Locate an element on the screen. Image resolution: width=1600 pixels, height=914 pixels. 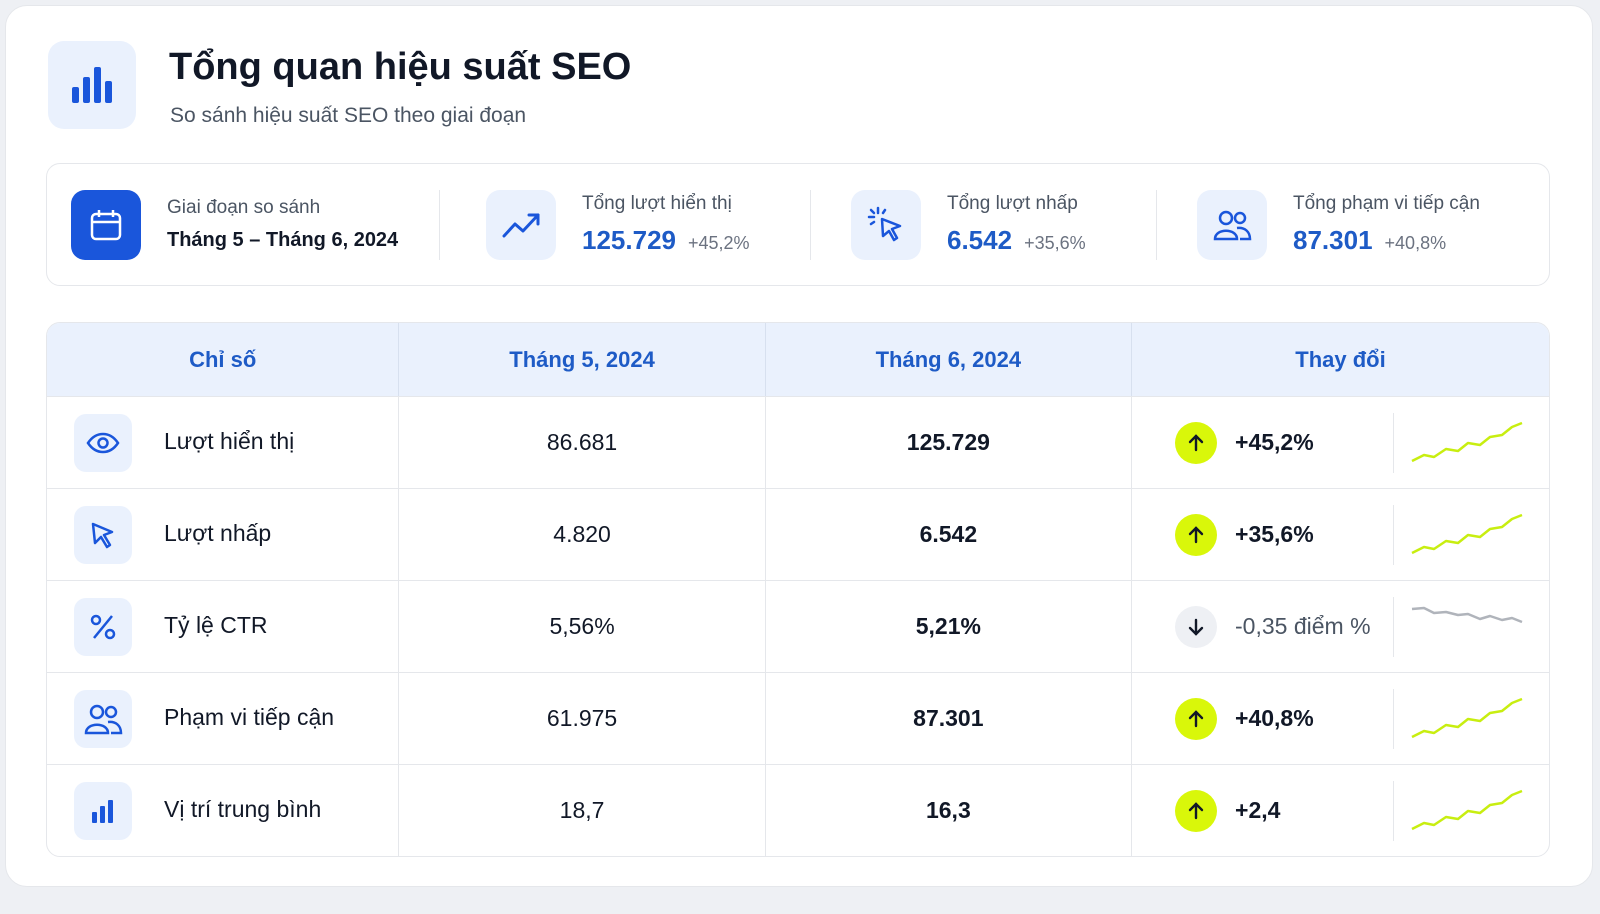
text: -0,35 điểm % is located at coordinates (1303, 626).